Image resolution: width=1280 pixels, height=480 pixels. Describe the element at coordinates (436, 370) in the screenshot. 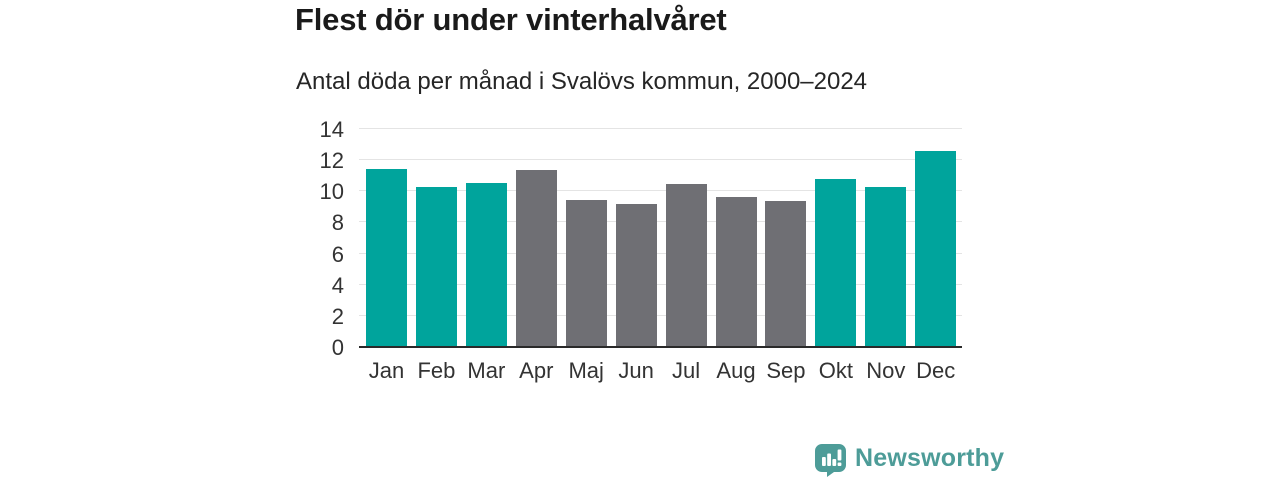

I see `x-tick-feb: Feb` at that location.